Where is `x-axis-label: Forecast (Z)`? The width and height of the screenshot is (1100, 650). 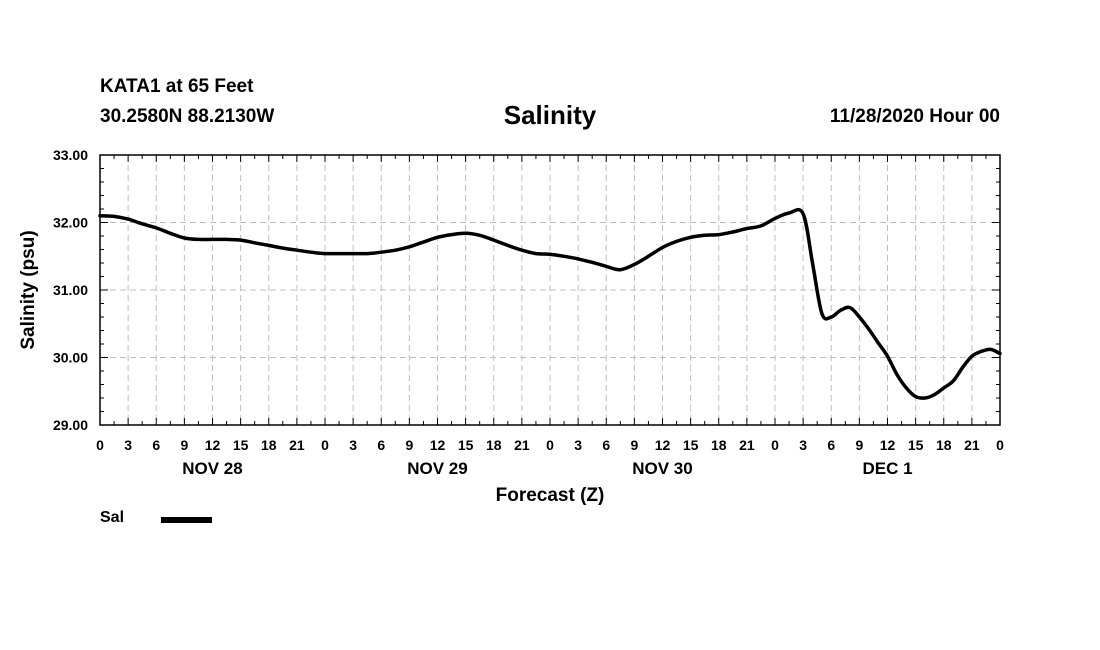
x-axis-label: Forecast (Z) is located at coordinates (550, 495).